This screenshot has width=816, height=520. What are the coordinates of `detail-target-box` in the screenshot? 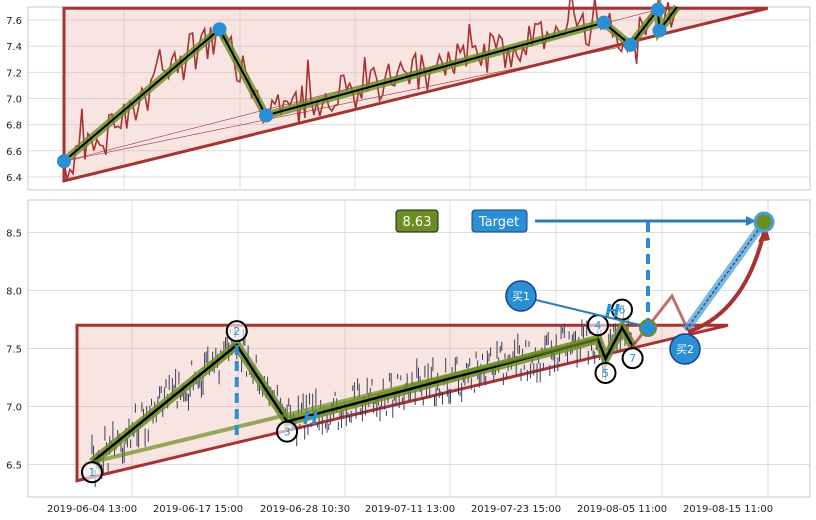 It's located at (499, 221).